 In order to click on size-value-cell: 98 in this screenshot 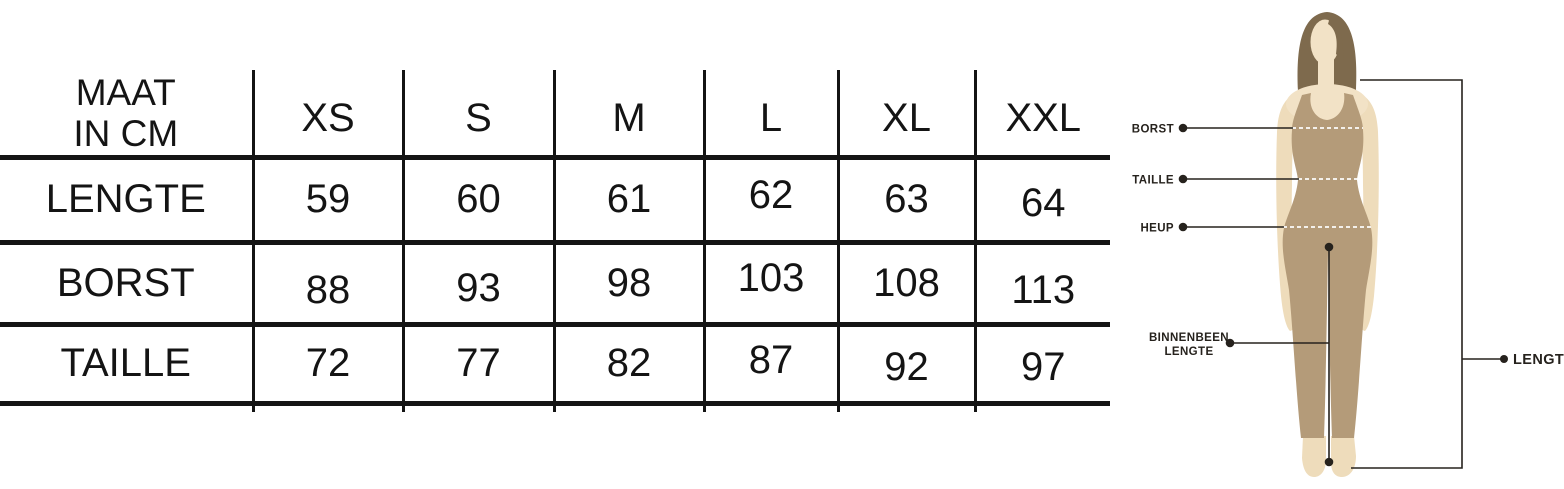, I will do `click(628, 284)`.